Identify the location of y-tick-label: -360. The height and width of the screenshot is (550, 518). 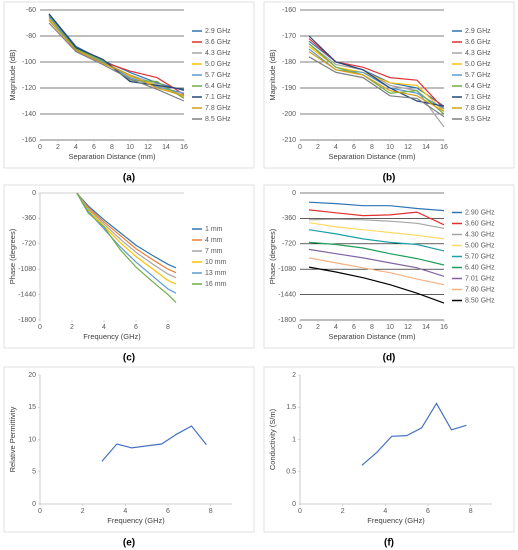
(29, 218).